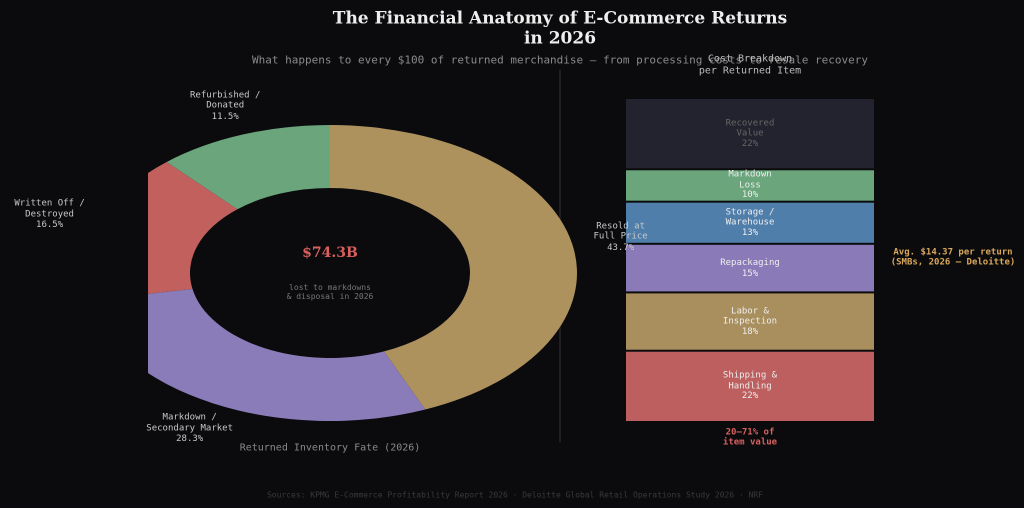  Describe the element at coordinates (750, 262) in the screenshot. I see `segment-label: Repackaging` at that location.